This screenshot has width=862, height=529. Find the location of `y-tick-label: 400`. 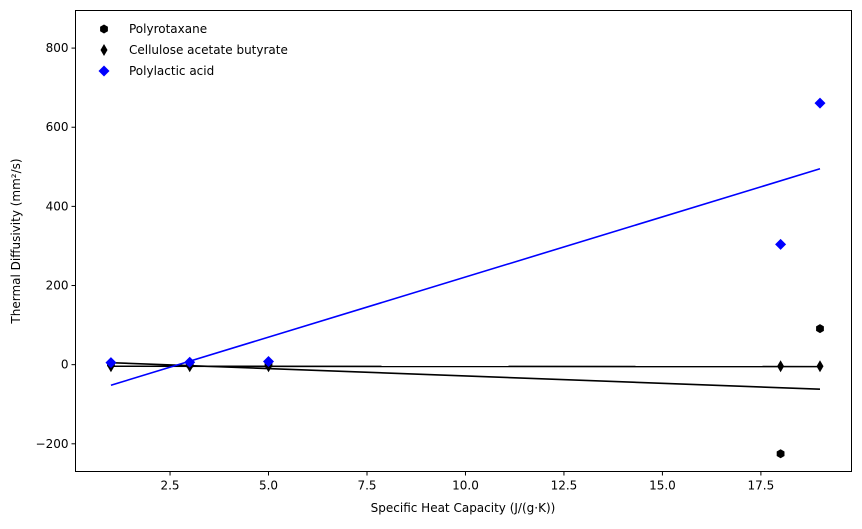

y-tick-label: 400 is located at coordinates (57, 206).